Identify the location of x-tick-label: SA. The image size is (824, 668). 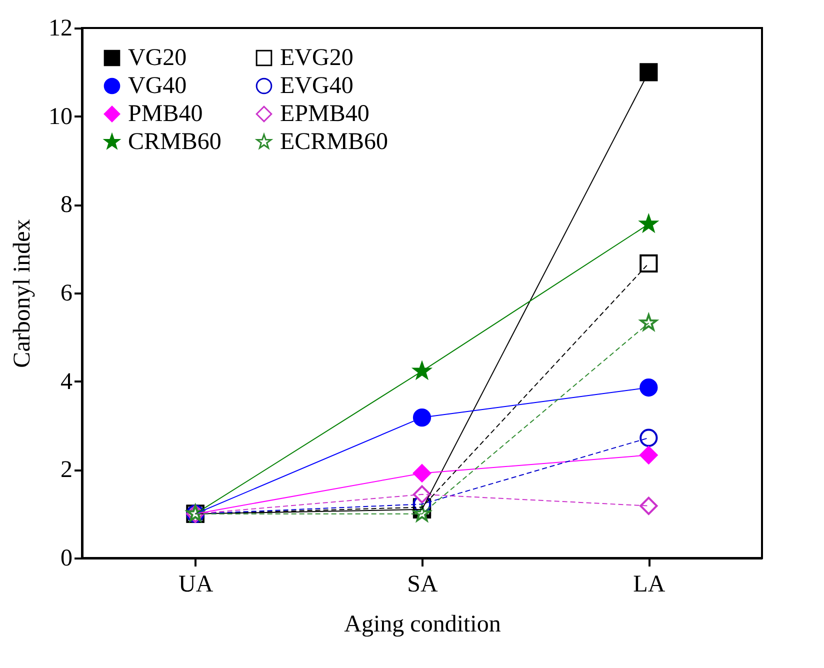
(423, 585).